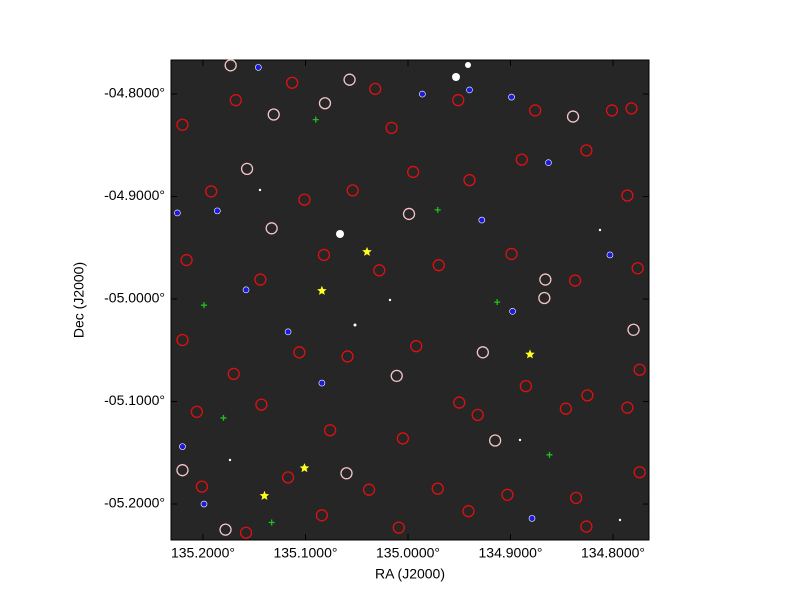 This screenshot has width=800, height=605. Describe the element at coordinates (408, 553) in the screenshot. I see `x-tick-label: 135.0000°` at that location.